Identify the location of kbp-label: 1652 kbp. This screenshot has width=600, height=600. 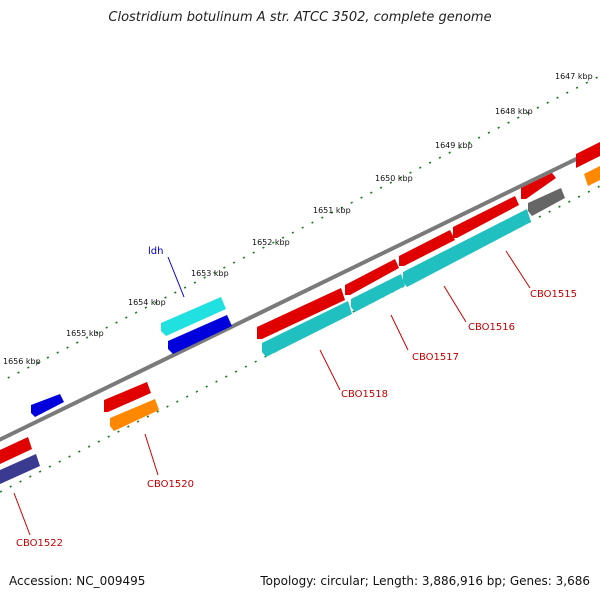
(271, 242).